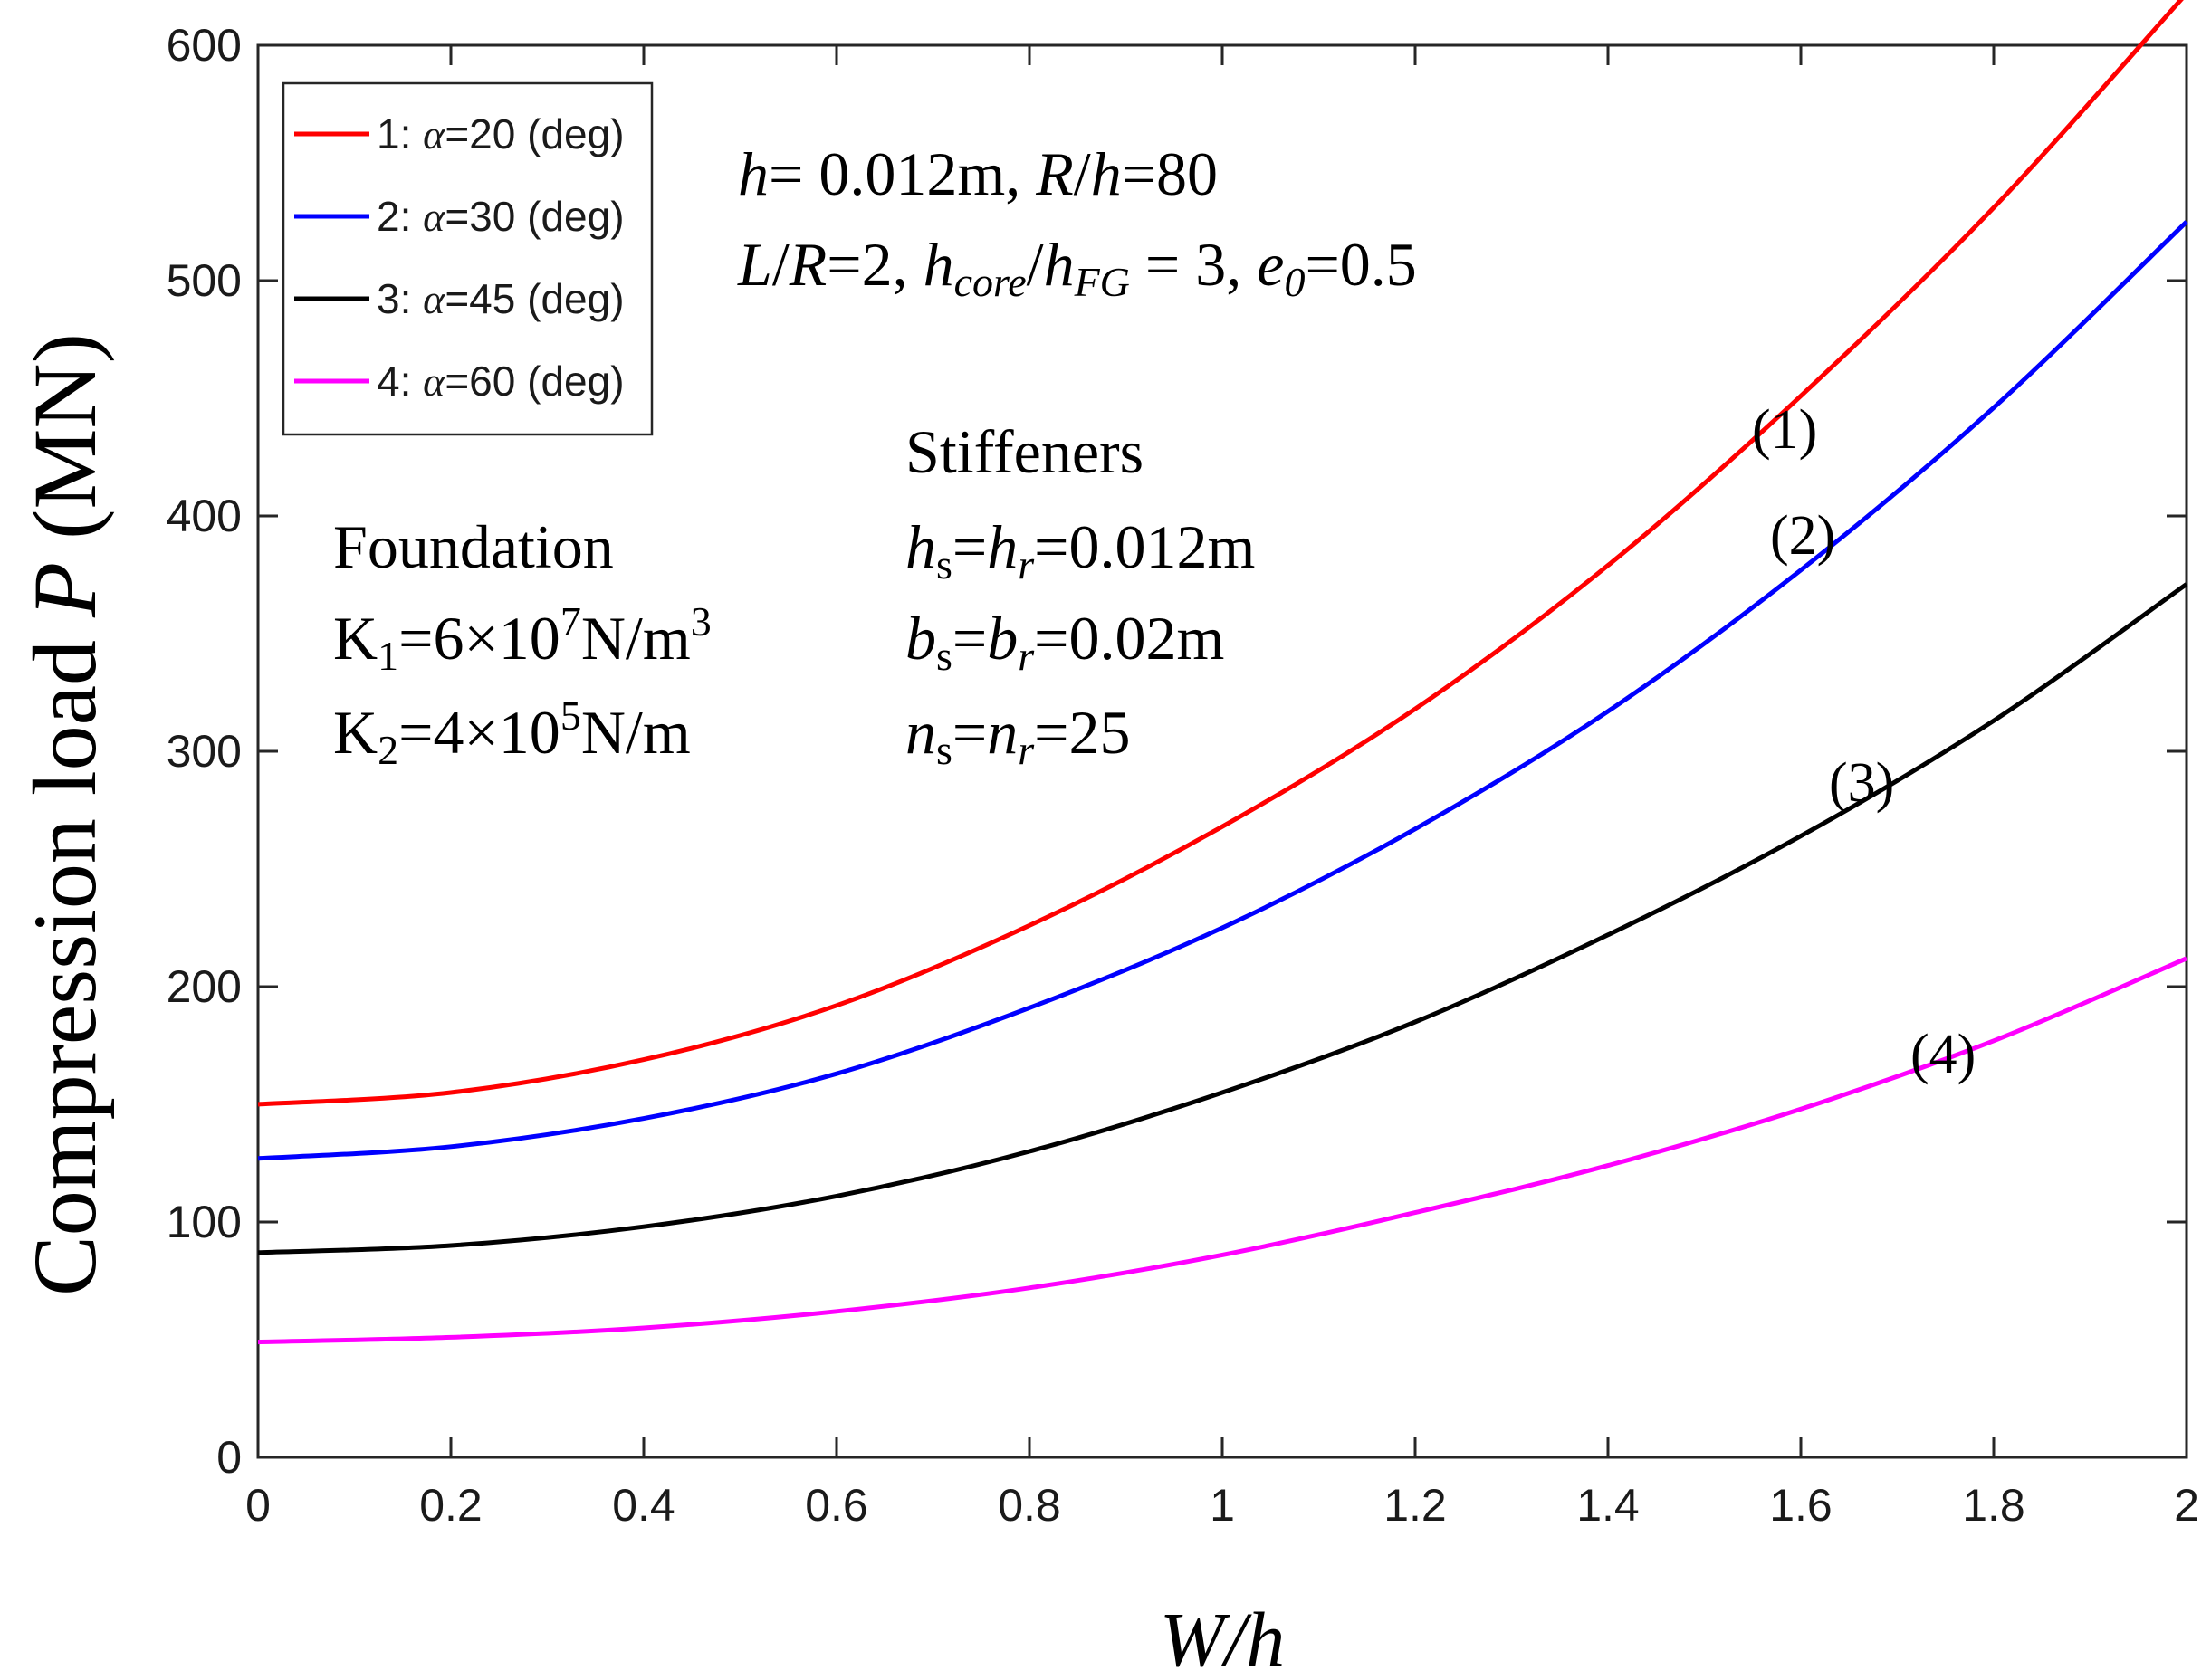  What do you see at coordinates (204, 1222) in the screenshot?
I see `y-tick-label: 100` at bounding box center [204, 1222].